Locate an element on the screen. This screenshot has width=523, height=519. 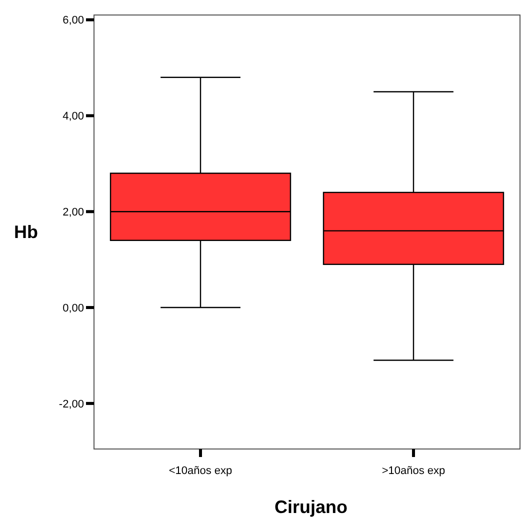
y-tick-label: 4,00 is located at coordinates (73, 116).